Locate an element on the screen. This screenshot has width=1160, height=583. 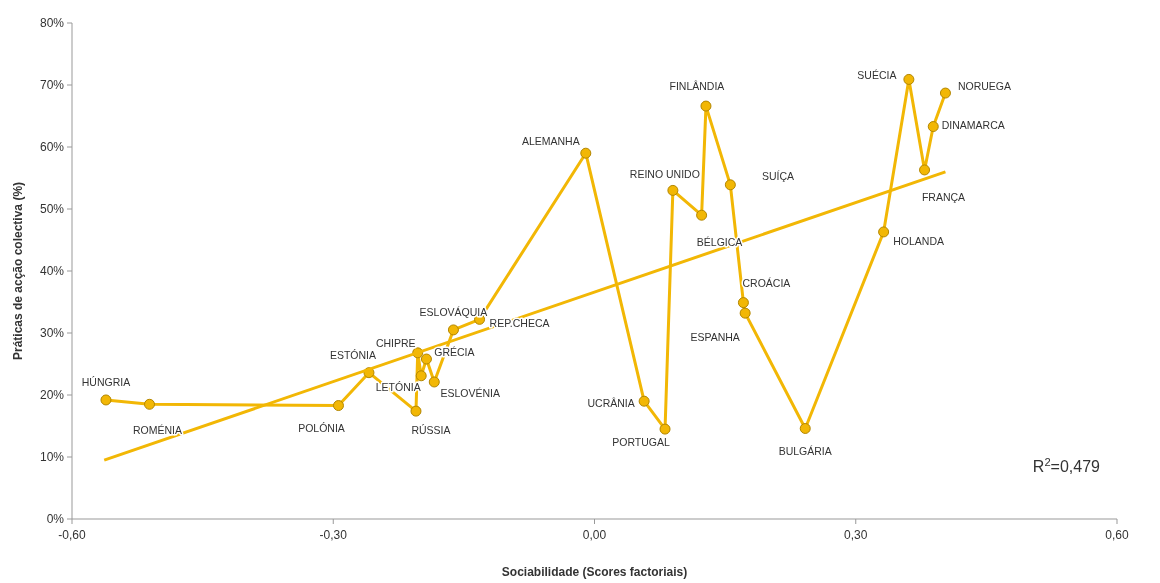
y-tick-label: 70% is located at coordinates (52, 85).